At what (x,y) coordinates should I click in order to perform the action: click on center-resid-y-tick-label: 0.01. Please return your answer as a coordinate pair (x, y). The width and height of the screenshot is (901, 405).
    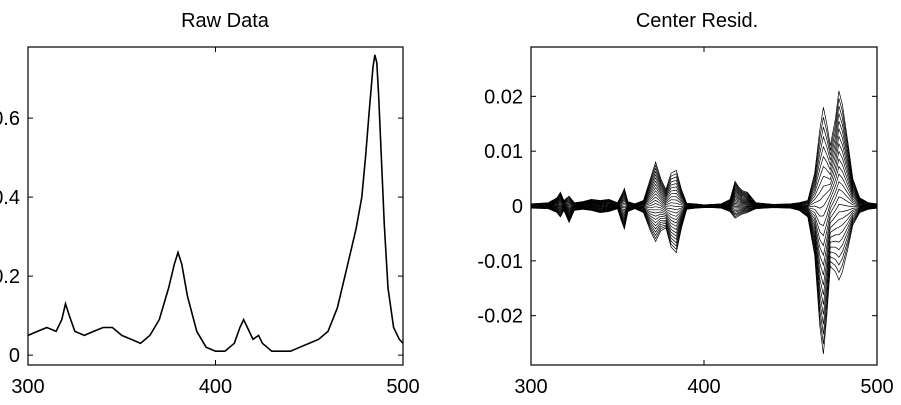
    Looking at the image, I should click on (503, 152).